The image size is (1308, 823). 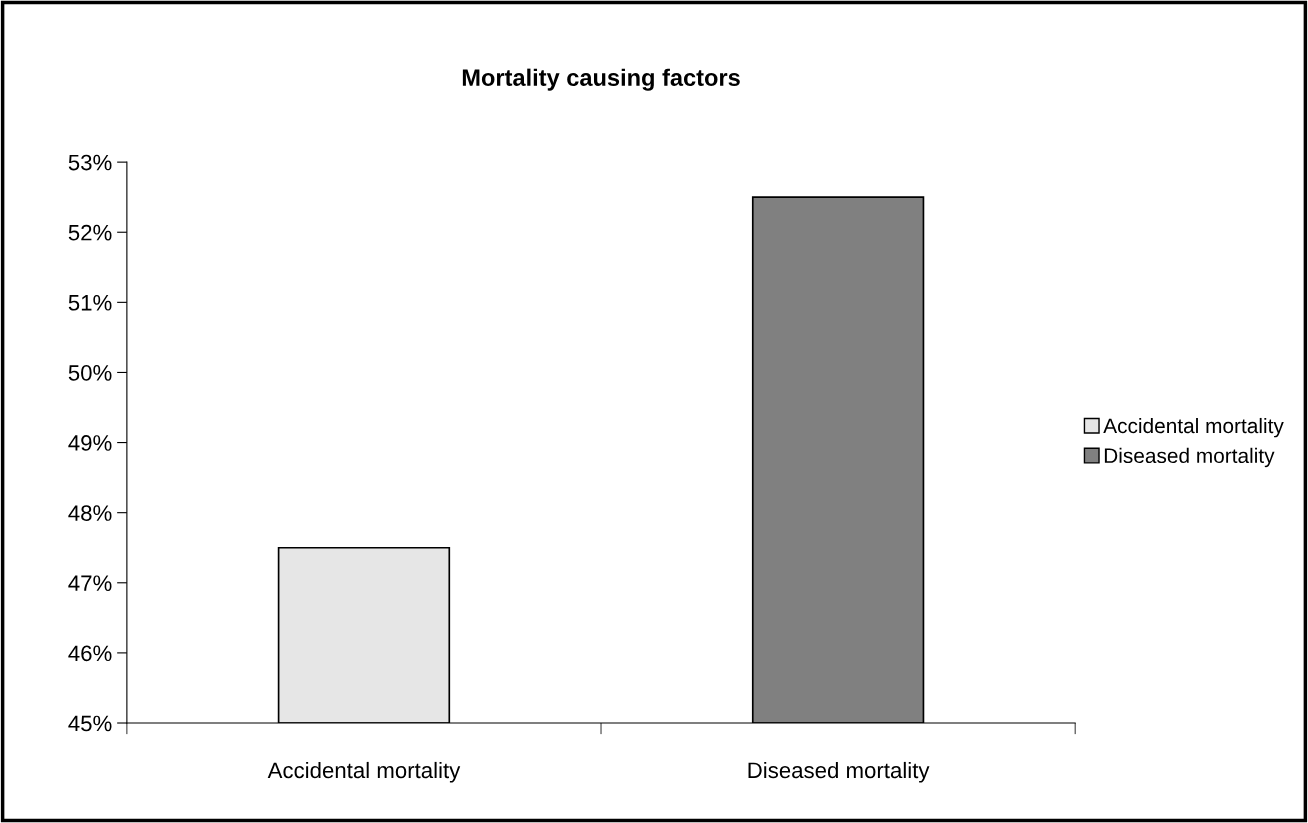 What do you see at coordinates (90, 513) in the screenshot?
I see `y-tick-label: 48%` at bounding box center [90, 513].